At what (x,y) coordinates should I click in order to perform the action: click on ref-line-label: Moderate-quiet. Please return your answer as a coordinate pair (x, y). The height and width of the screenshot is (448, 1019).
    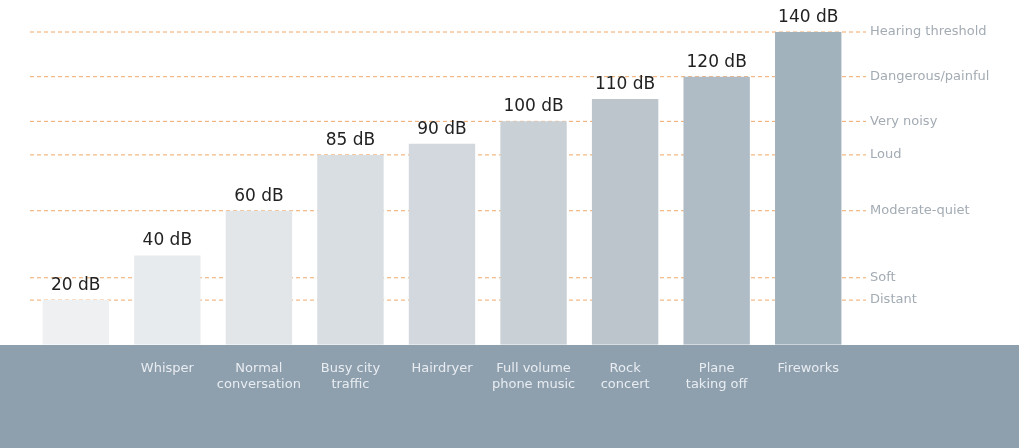
    Looking at the image, I should click on (920, 210).